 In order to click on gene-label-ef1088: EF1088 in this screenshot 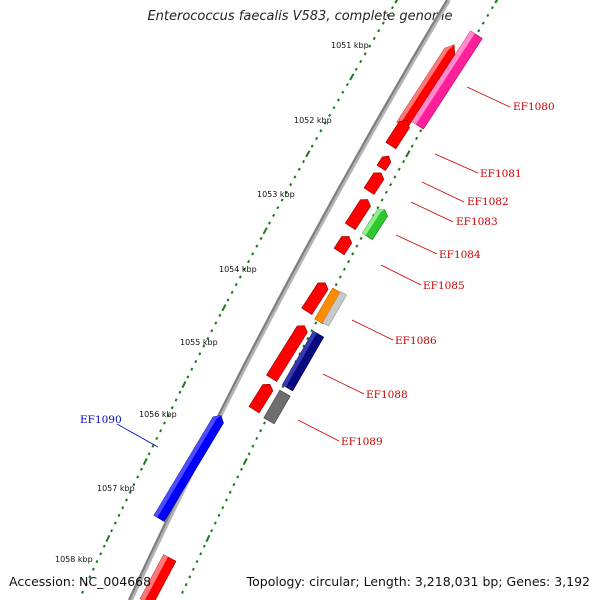, I will do `click(387, 395)`.